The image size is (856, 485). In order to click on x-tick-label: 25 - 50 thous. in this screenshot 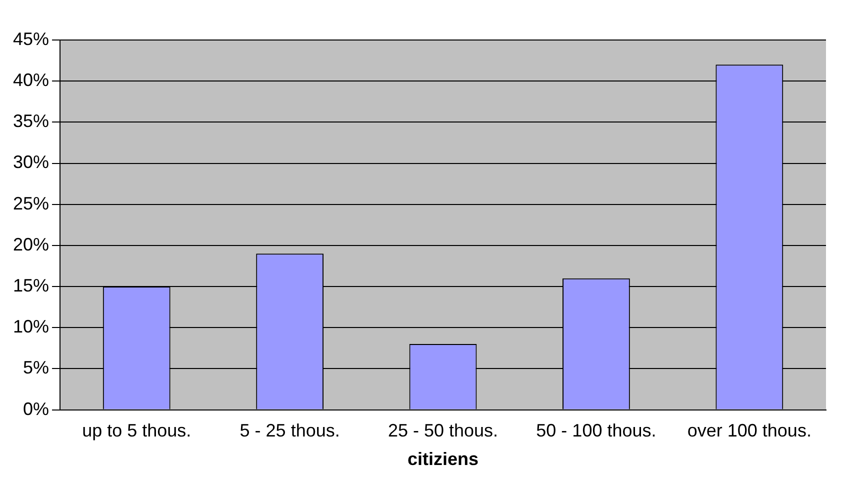, I will do `click(443, 430)`.